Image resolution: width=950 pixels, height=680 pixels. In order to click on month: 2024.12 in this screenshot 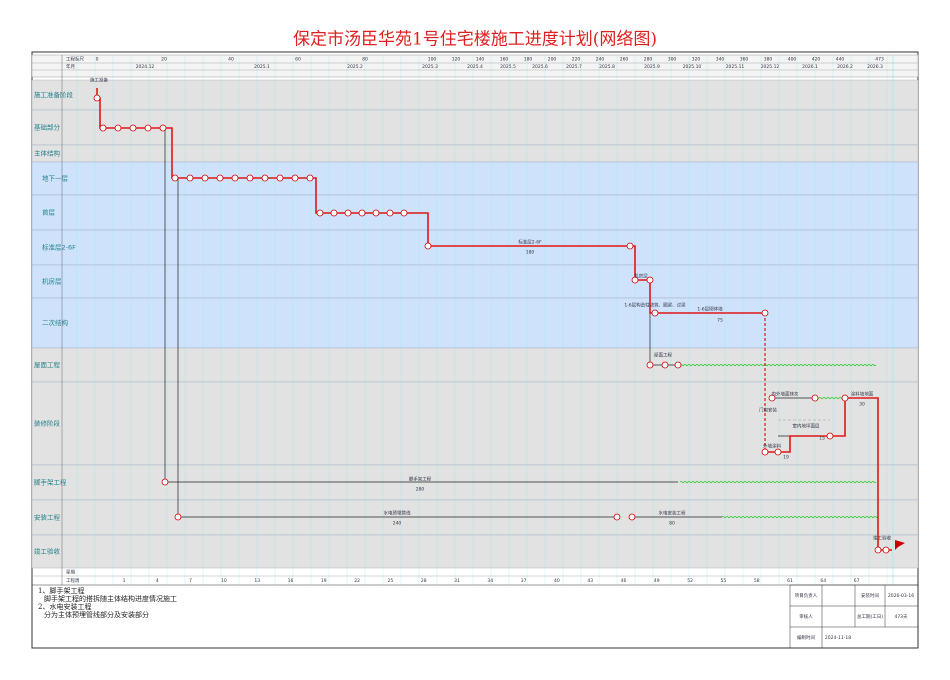, I will do `click(145, 67)`.